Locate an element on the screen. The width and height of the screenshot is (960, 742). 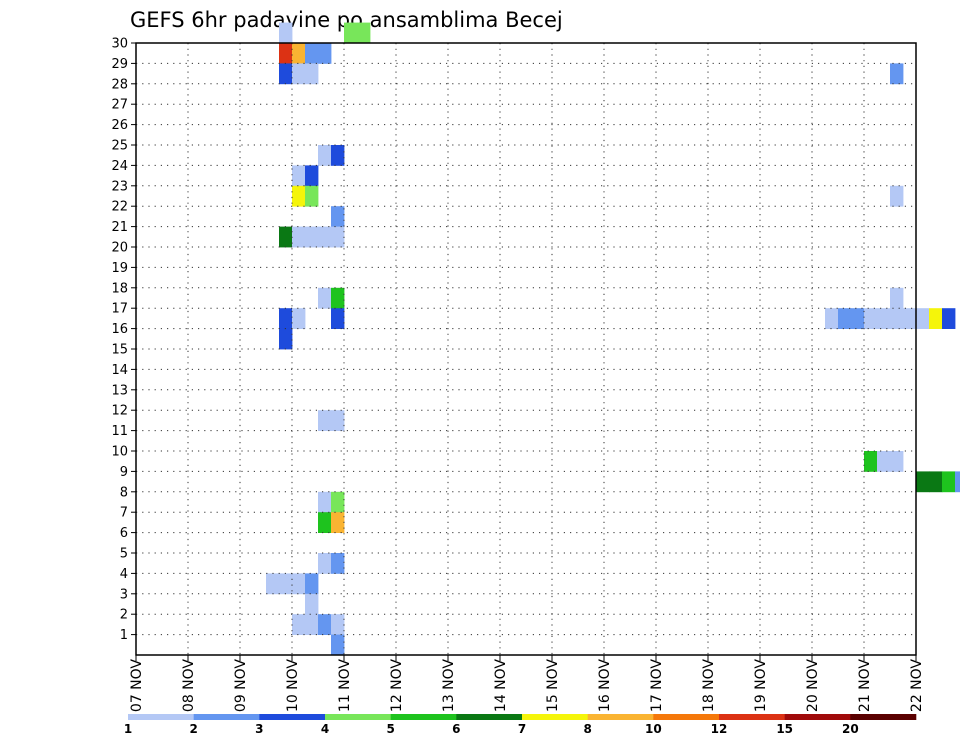
x-tick-label: 21 NOV is located at coordinates (865, 686).